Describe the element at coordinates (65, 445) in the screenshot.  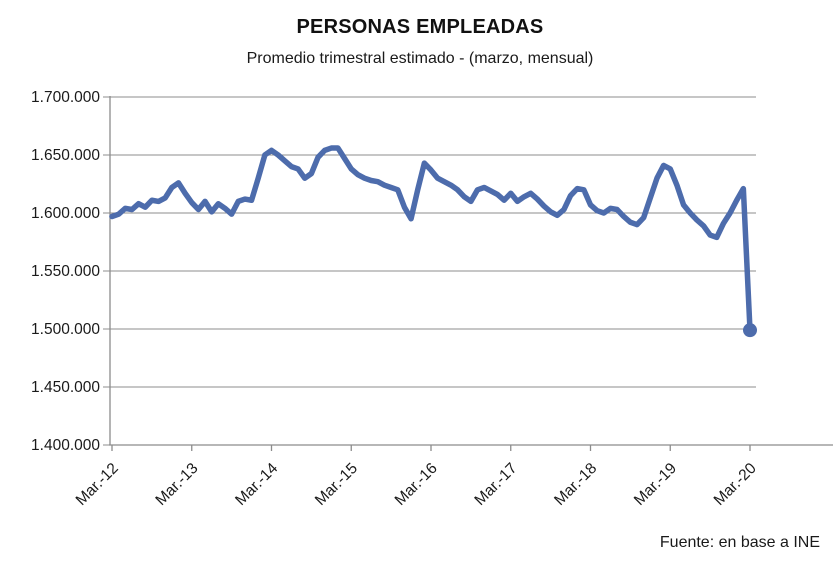
I see `y-axis-tick-label: 1.400.000` at that location.